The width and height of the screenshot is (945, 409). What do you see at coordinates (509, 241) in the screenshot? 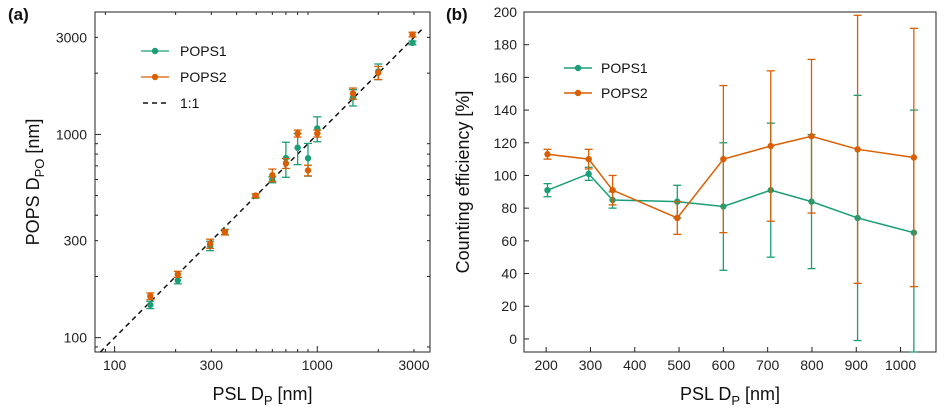
I see `y-tick-label-b: 60` at bounding box center [509, 241].